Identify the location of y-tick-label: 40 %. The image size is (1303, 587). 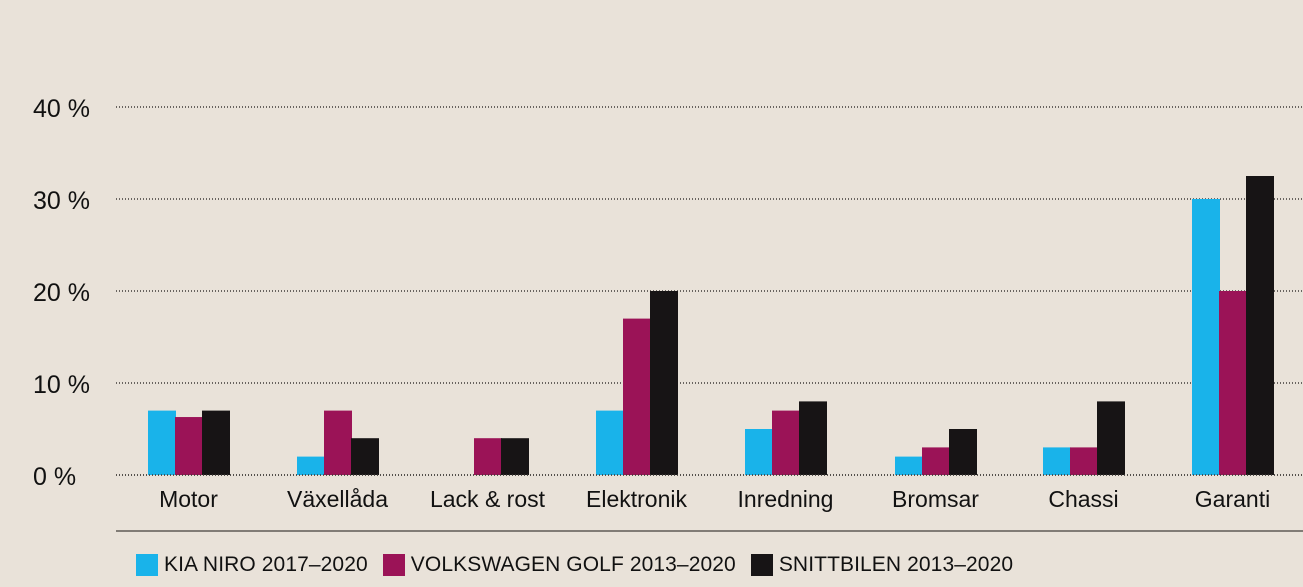
(61, 109).